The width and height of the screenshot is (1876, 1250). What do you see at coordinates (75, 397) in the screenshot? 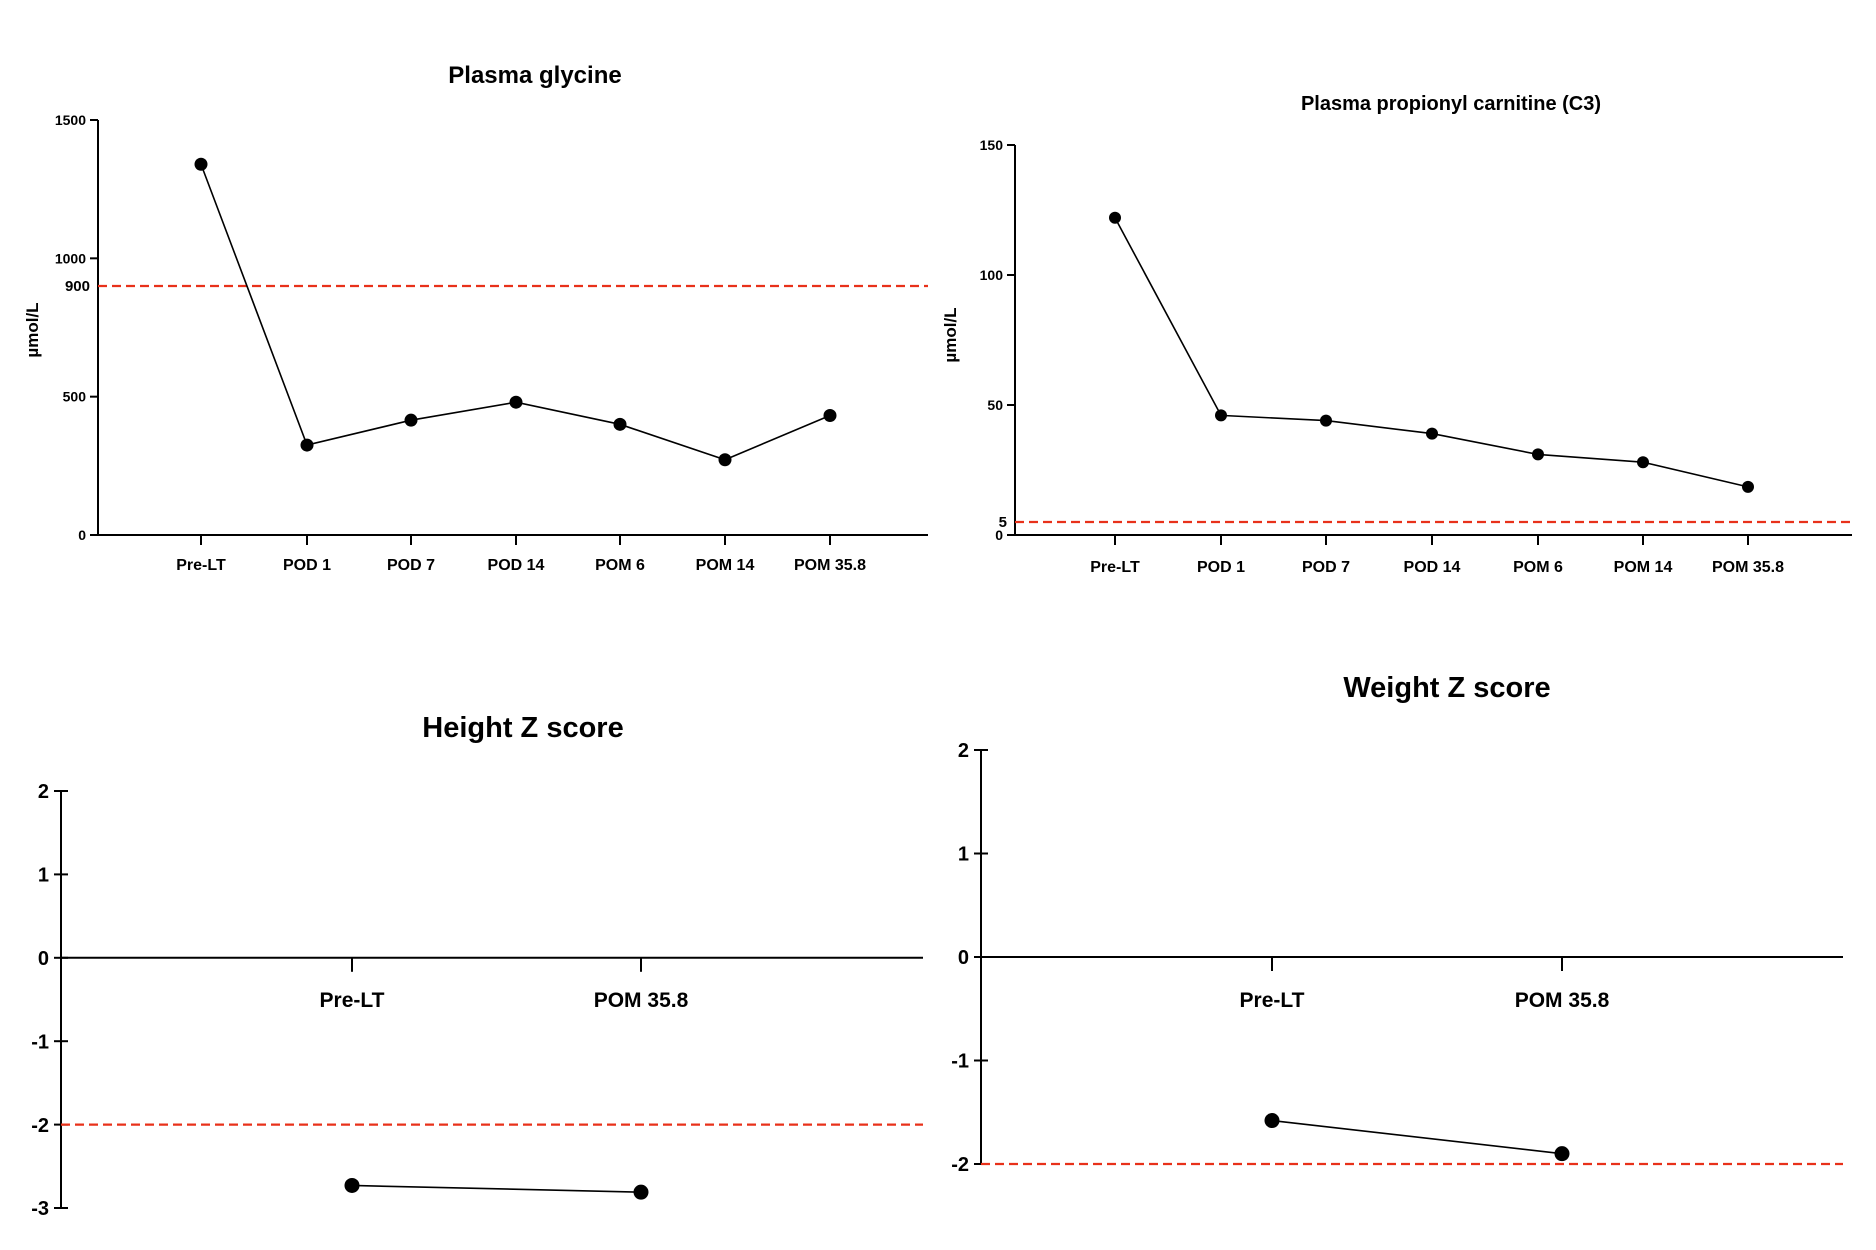
I see `y-tick-label: 500` at bounding box center [75, 397].